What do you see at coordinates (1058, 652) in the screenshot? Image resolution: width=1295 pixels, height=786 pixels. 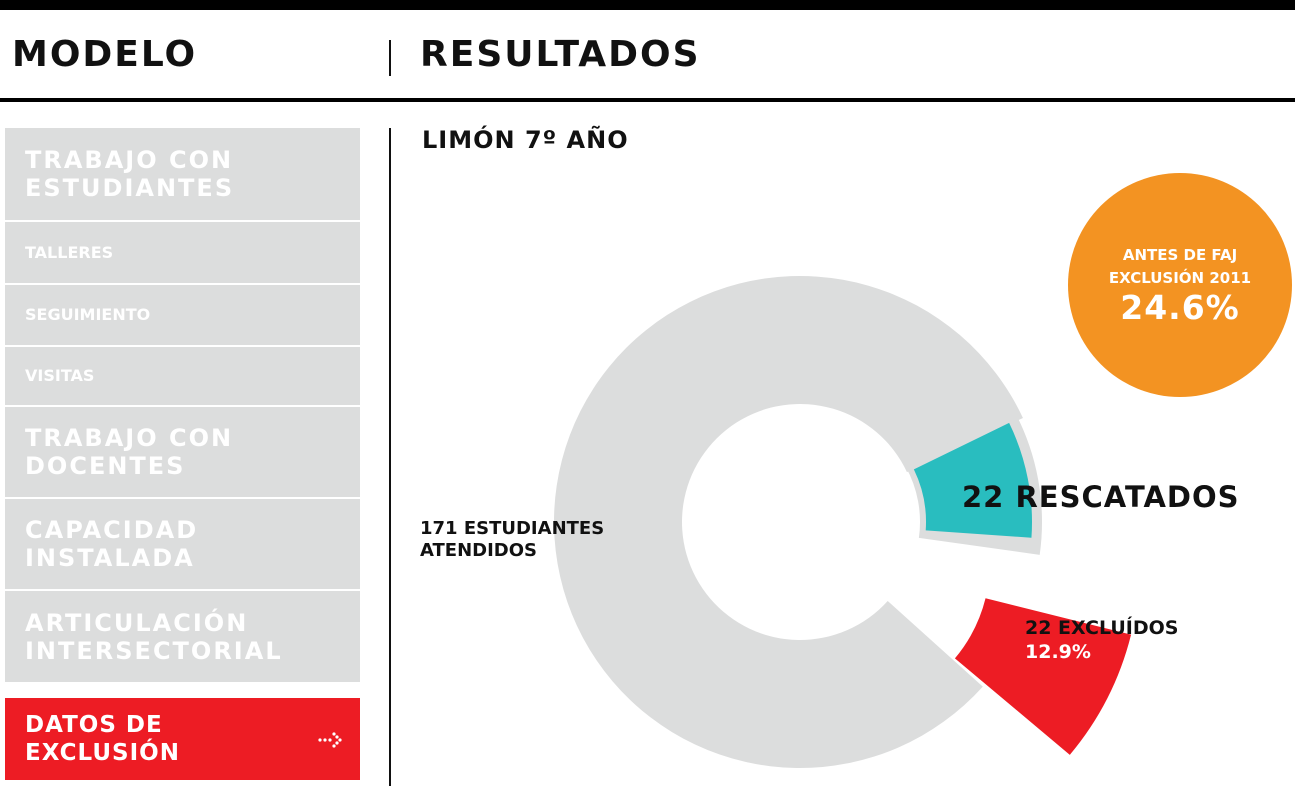 I see `excluded-pct: 12.9%` at bounding box center [1058, 652].